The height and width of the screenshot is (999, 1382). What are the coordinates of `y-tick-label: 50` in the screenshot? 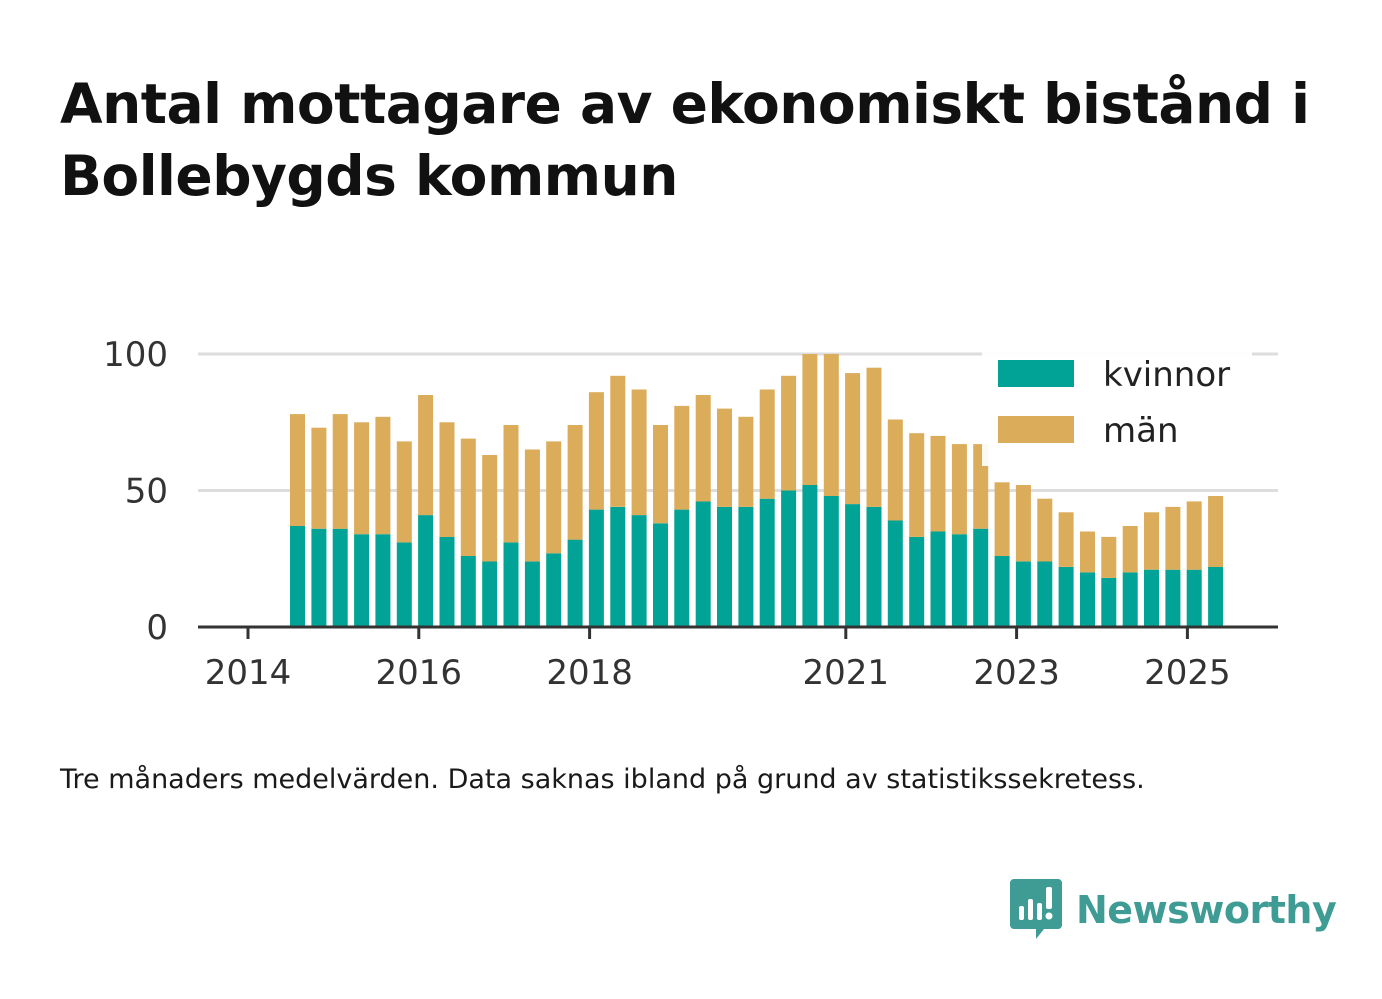 It's located at (146, 492).